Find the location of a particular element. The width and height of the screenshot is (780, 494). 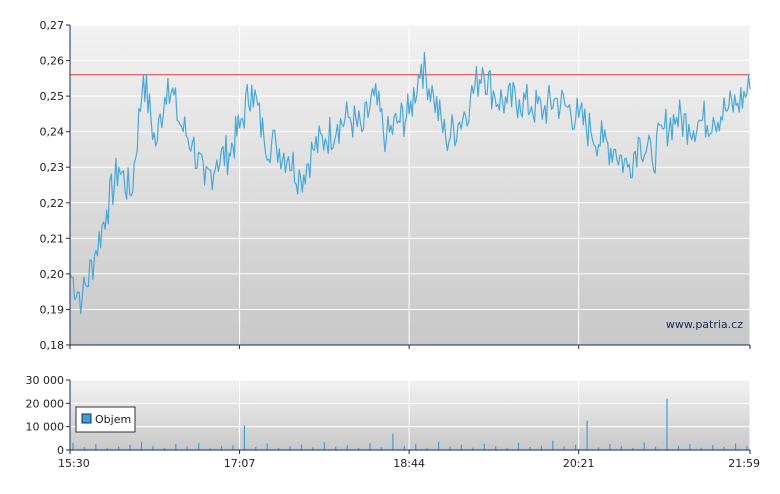

price-y-tick-label: 0,19 is located at coordinates (52, 309).